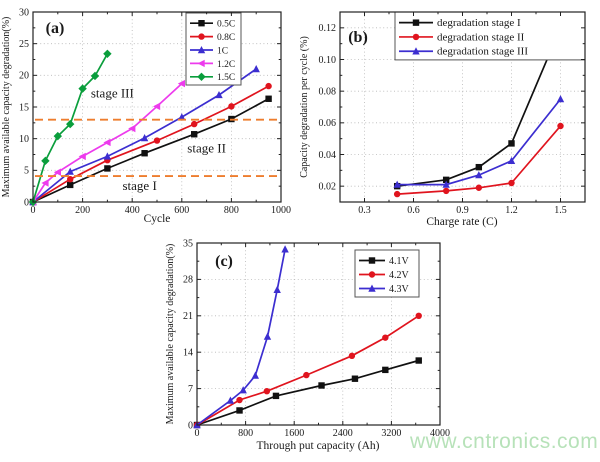 This screenshot has width=600, height=462. What do you see at coordinates (139, 185) in the screenshot?
I see `svg-text: stage I` at bounding box center [139, 185].